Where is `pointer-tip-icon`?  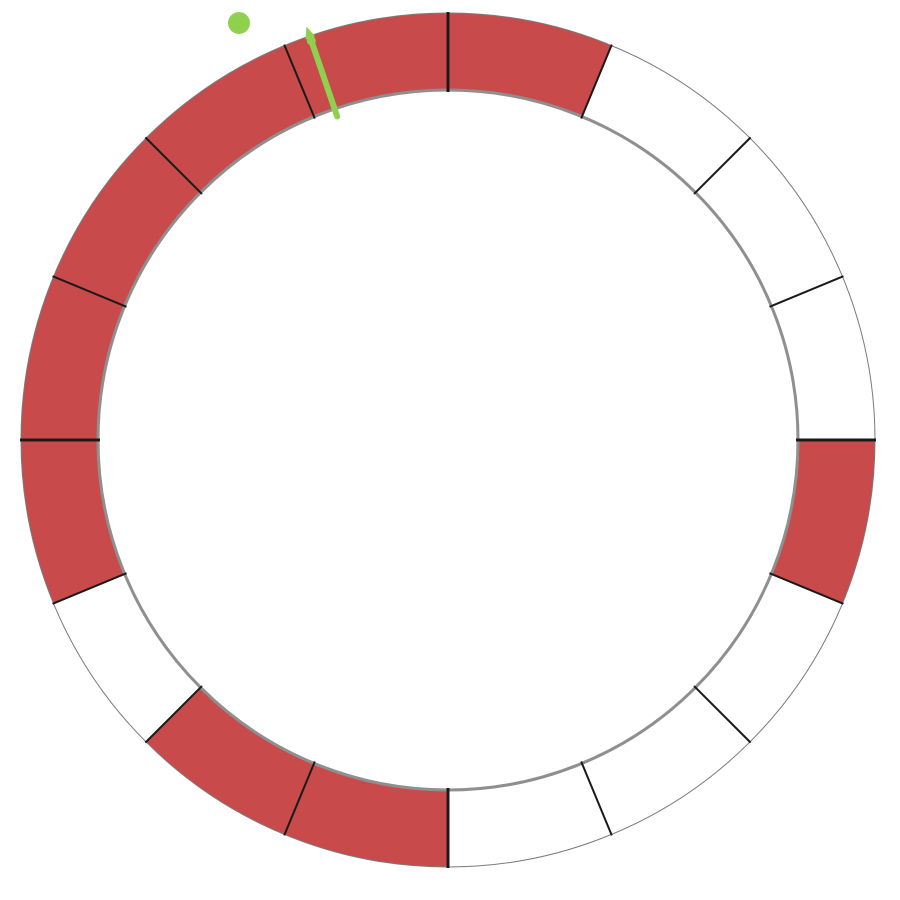
pointer-tip-icon is located at coordinates (310, 33).